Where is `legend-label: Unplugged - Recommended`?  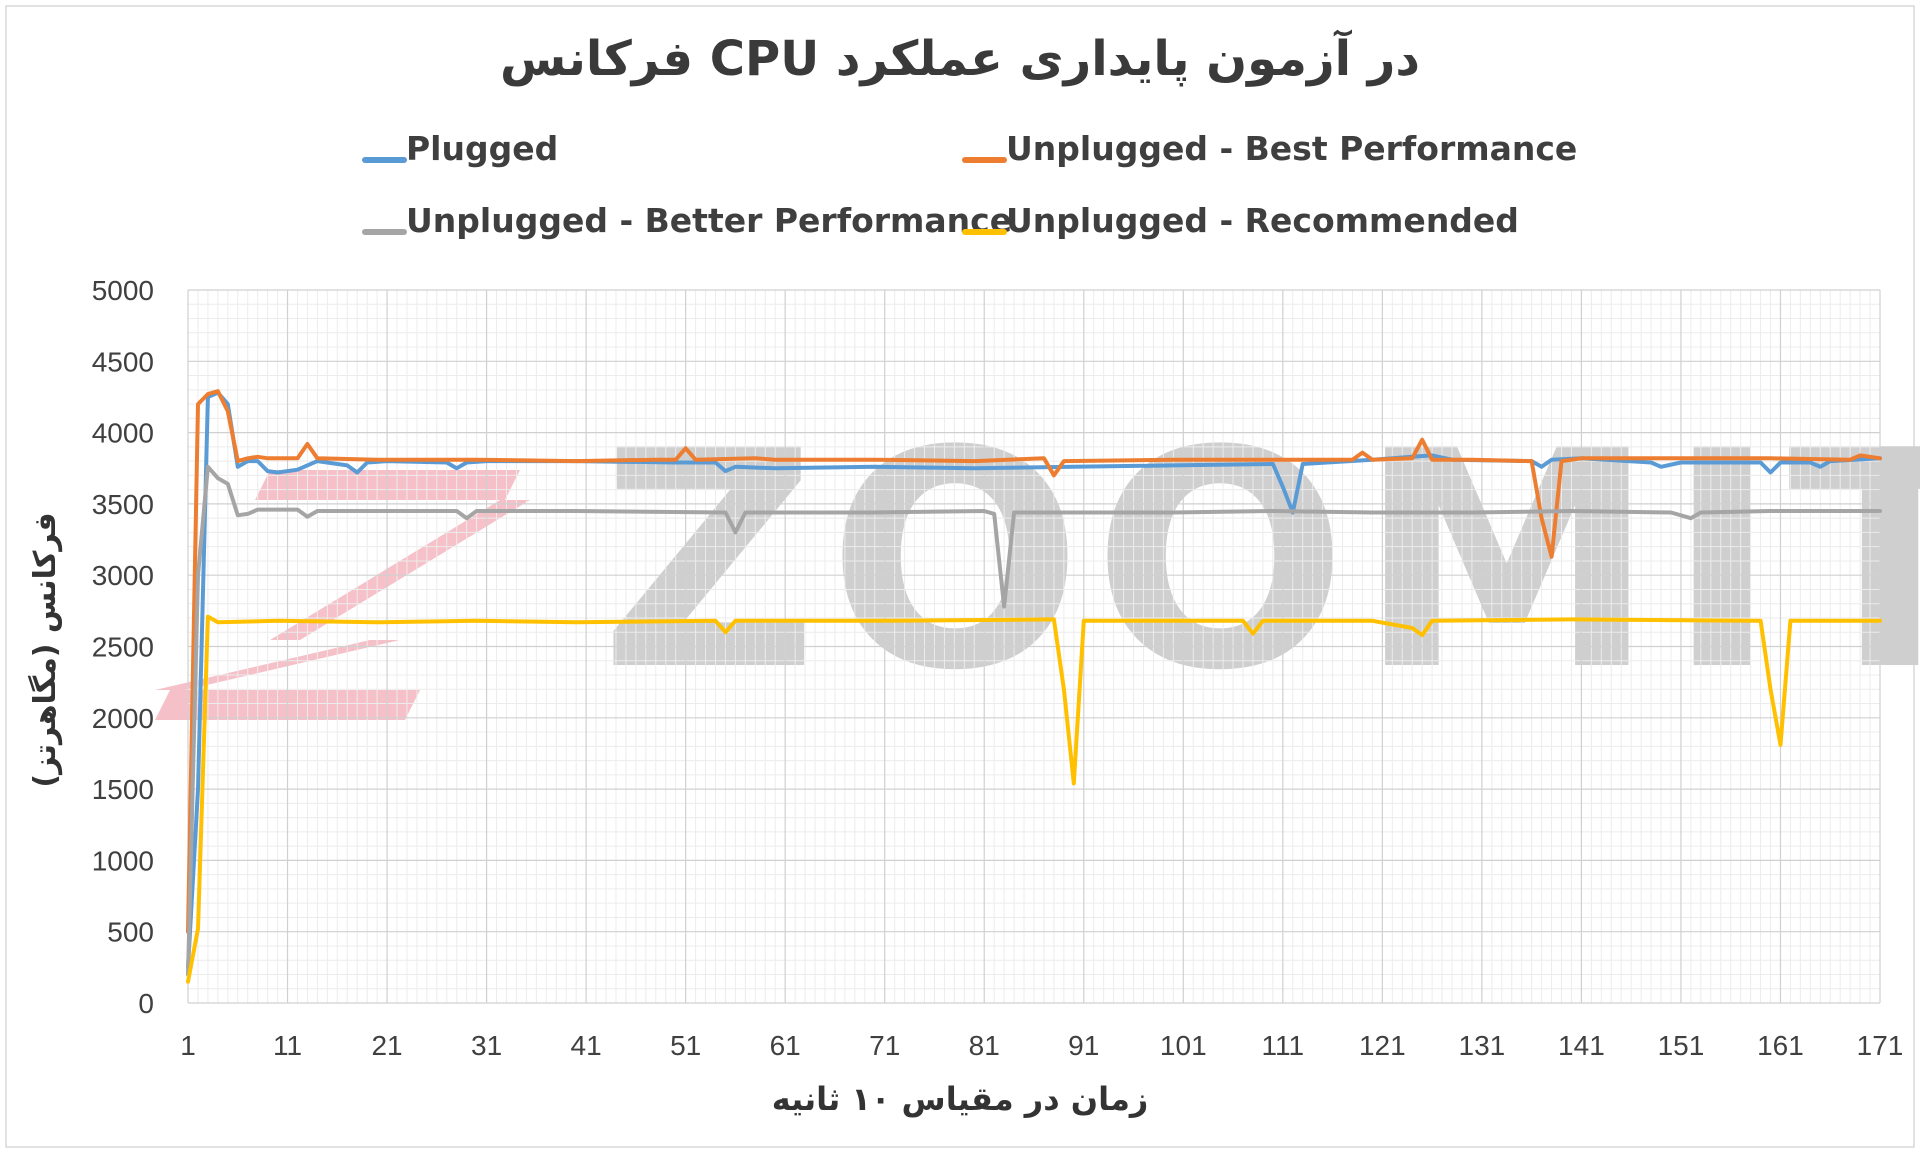
legend-label: Unplugged - Recommended is located at coordinates (1262, 220).